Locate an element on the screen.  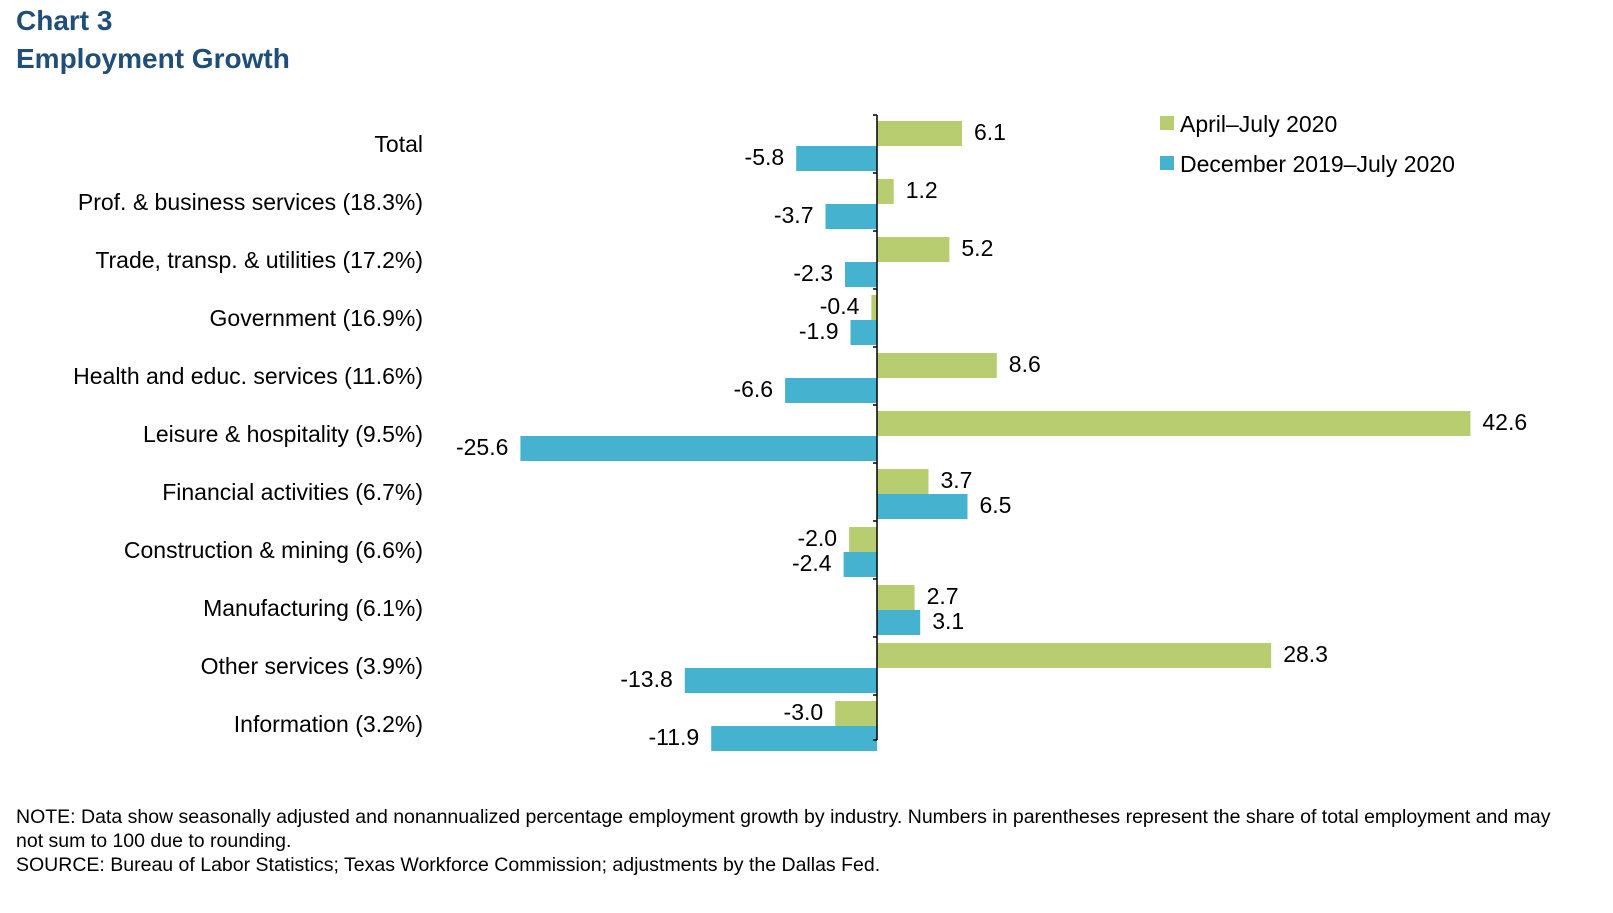
category-label: Total is located at coordinates (398, 144).